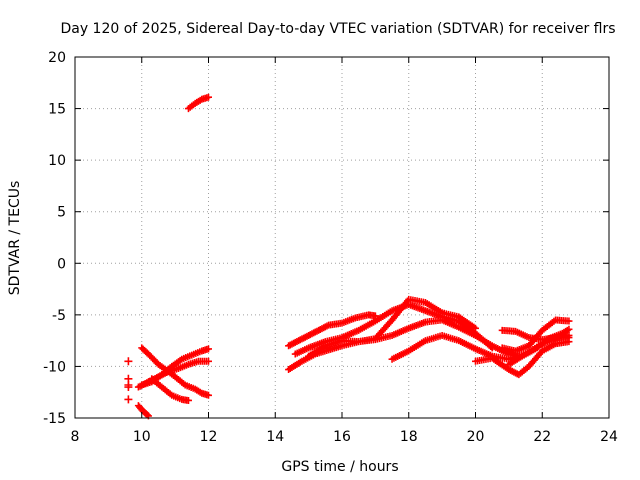  Describe the element at coordinates (61, 264) in the screenshot. I see `y-tick-label: 0` at that location.